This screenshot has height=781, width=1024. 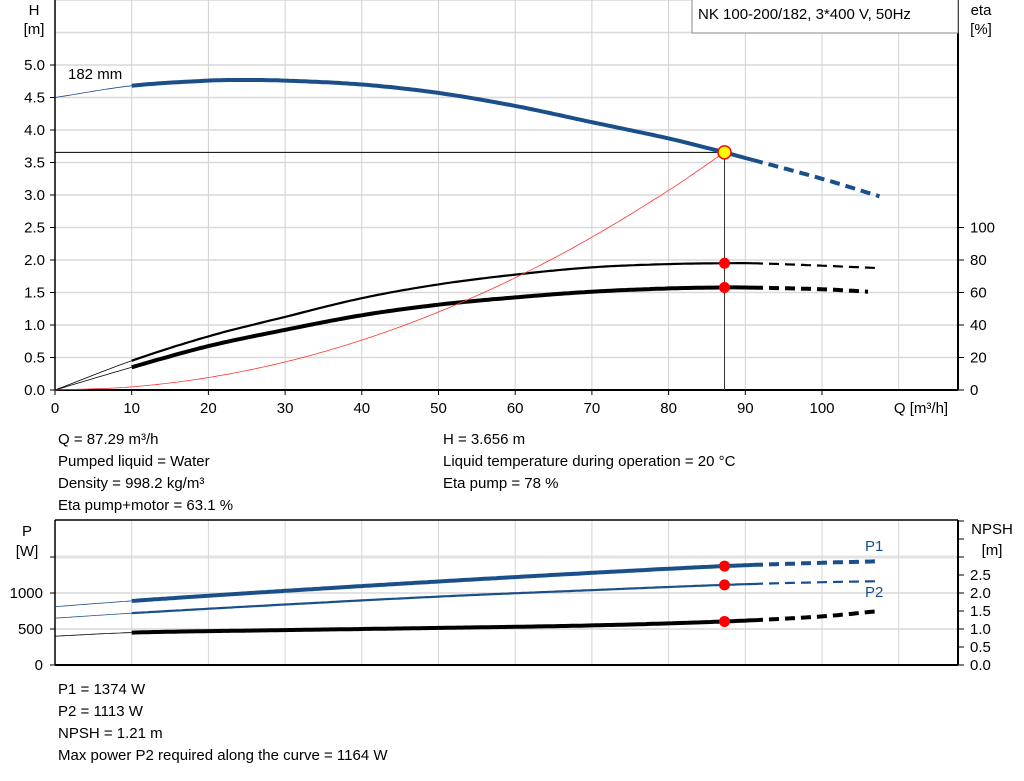 What do you see at coordinates (27, 531) in the screenshot?
I see `p-axis-label: P` at bounding box center [27, 531].